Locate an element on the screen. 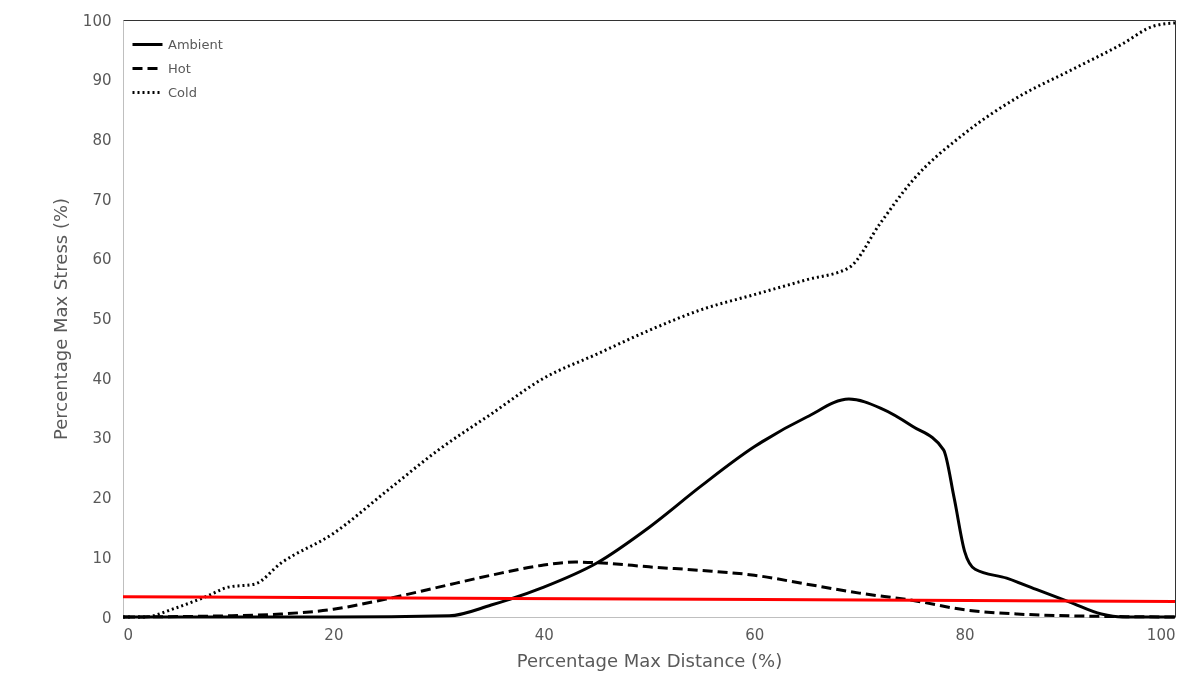 Image resolution: width=1199 pixels, height=698 pixels. y-tick-label: 30 is located at coordinates (102, 438).